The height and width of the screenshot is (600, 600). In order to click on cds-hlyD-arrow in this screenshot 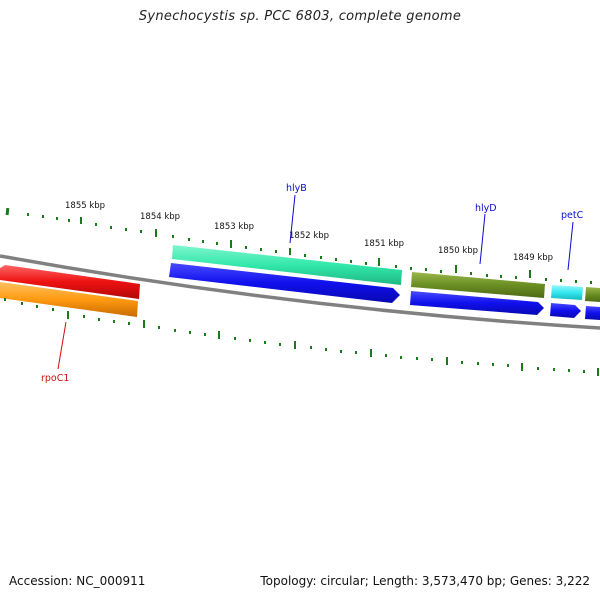, I will do `click(477, 303)`.